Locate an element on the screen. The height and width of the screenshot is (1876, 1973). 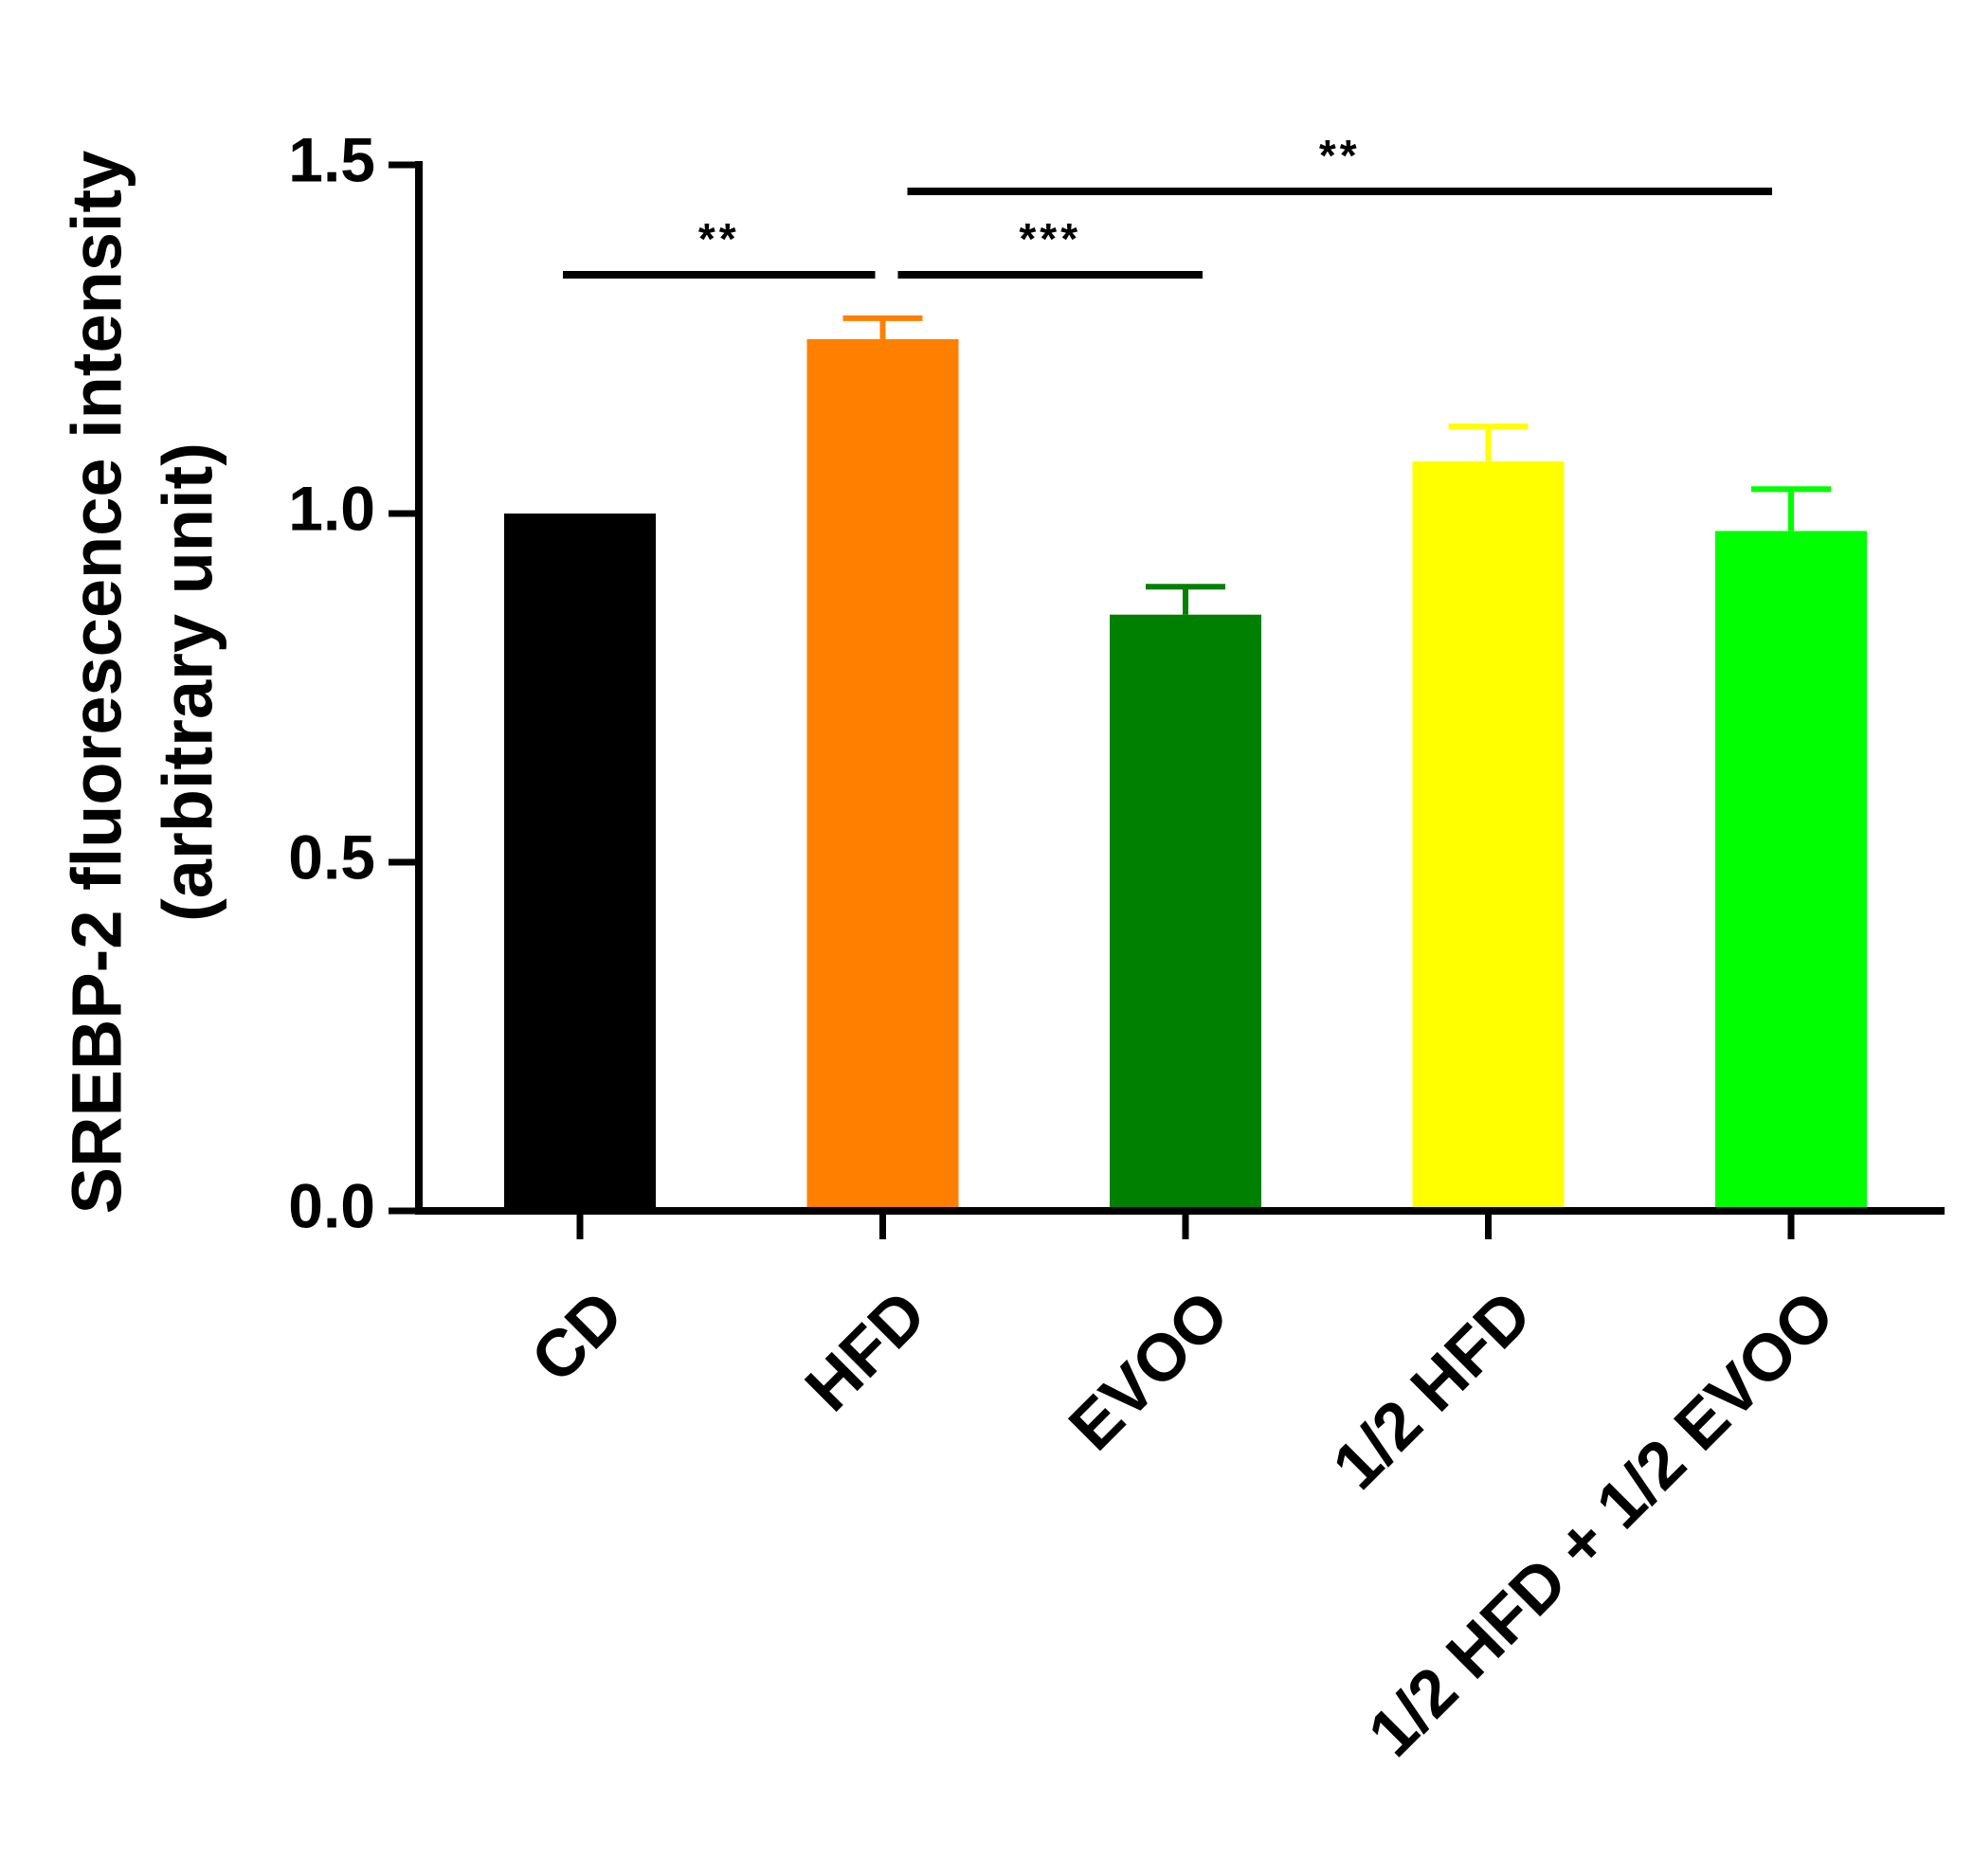
x-tick-label: 1/2 HFD is located at coordinates (1431, 1389).